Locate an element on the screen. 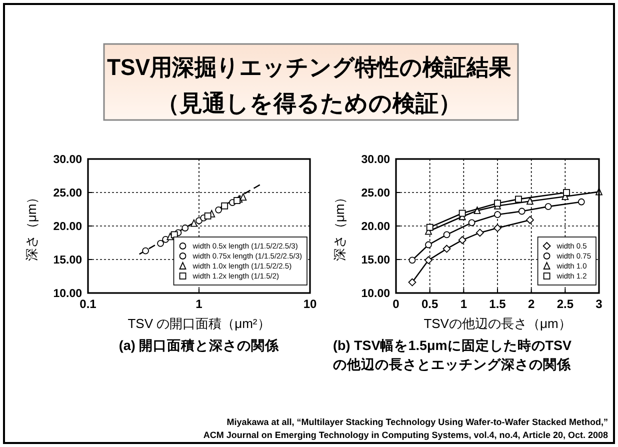 The image size is (618, 447). x-axis-title: TSV の開口面積（μm²） is located at coordinates (199, 323).